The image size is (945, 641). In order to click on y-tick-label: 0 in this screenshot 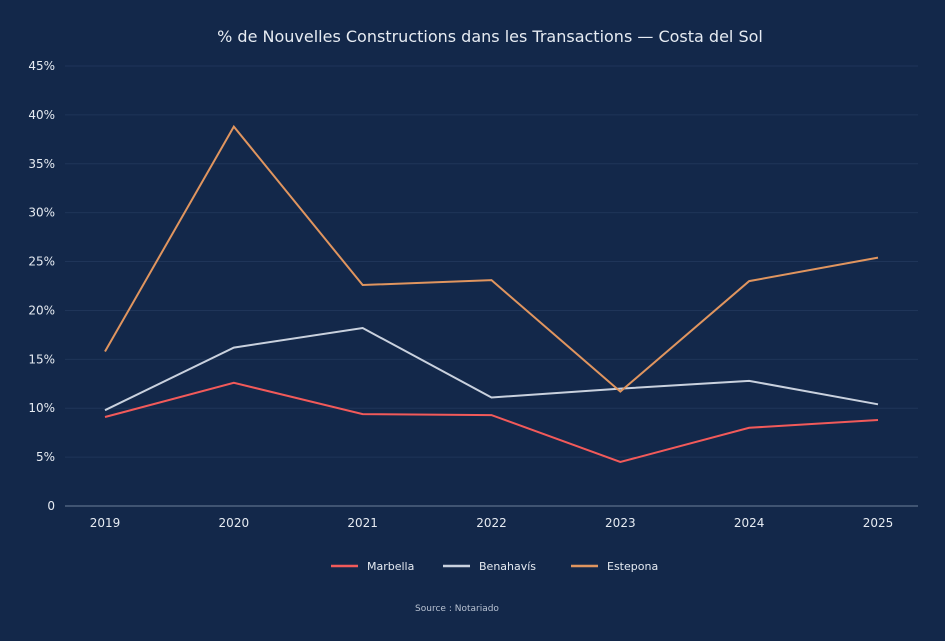, I will do `click(51, 506)`.